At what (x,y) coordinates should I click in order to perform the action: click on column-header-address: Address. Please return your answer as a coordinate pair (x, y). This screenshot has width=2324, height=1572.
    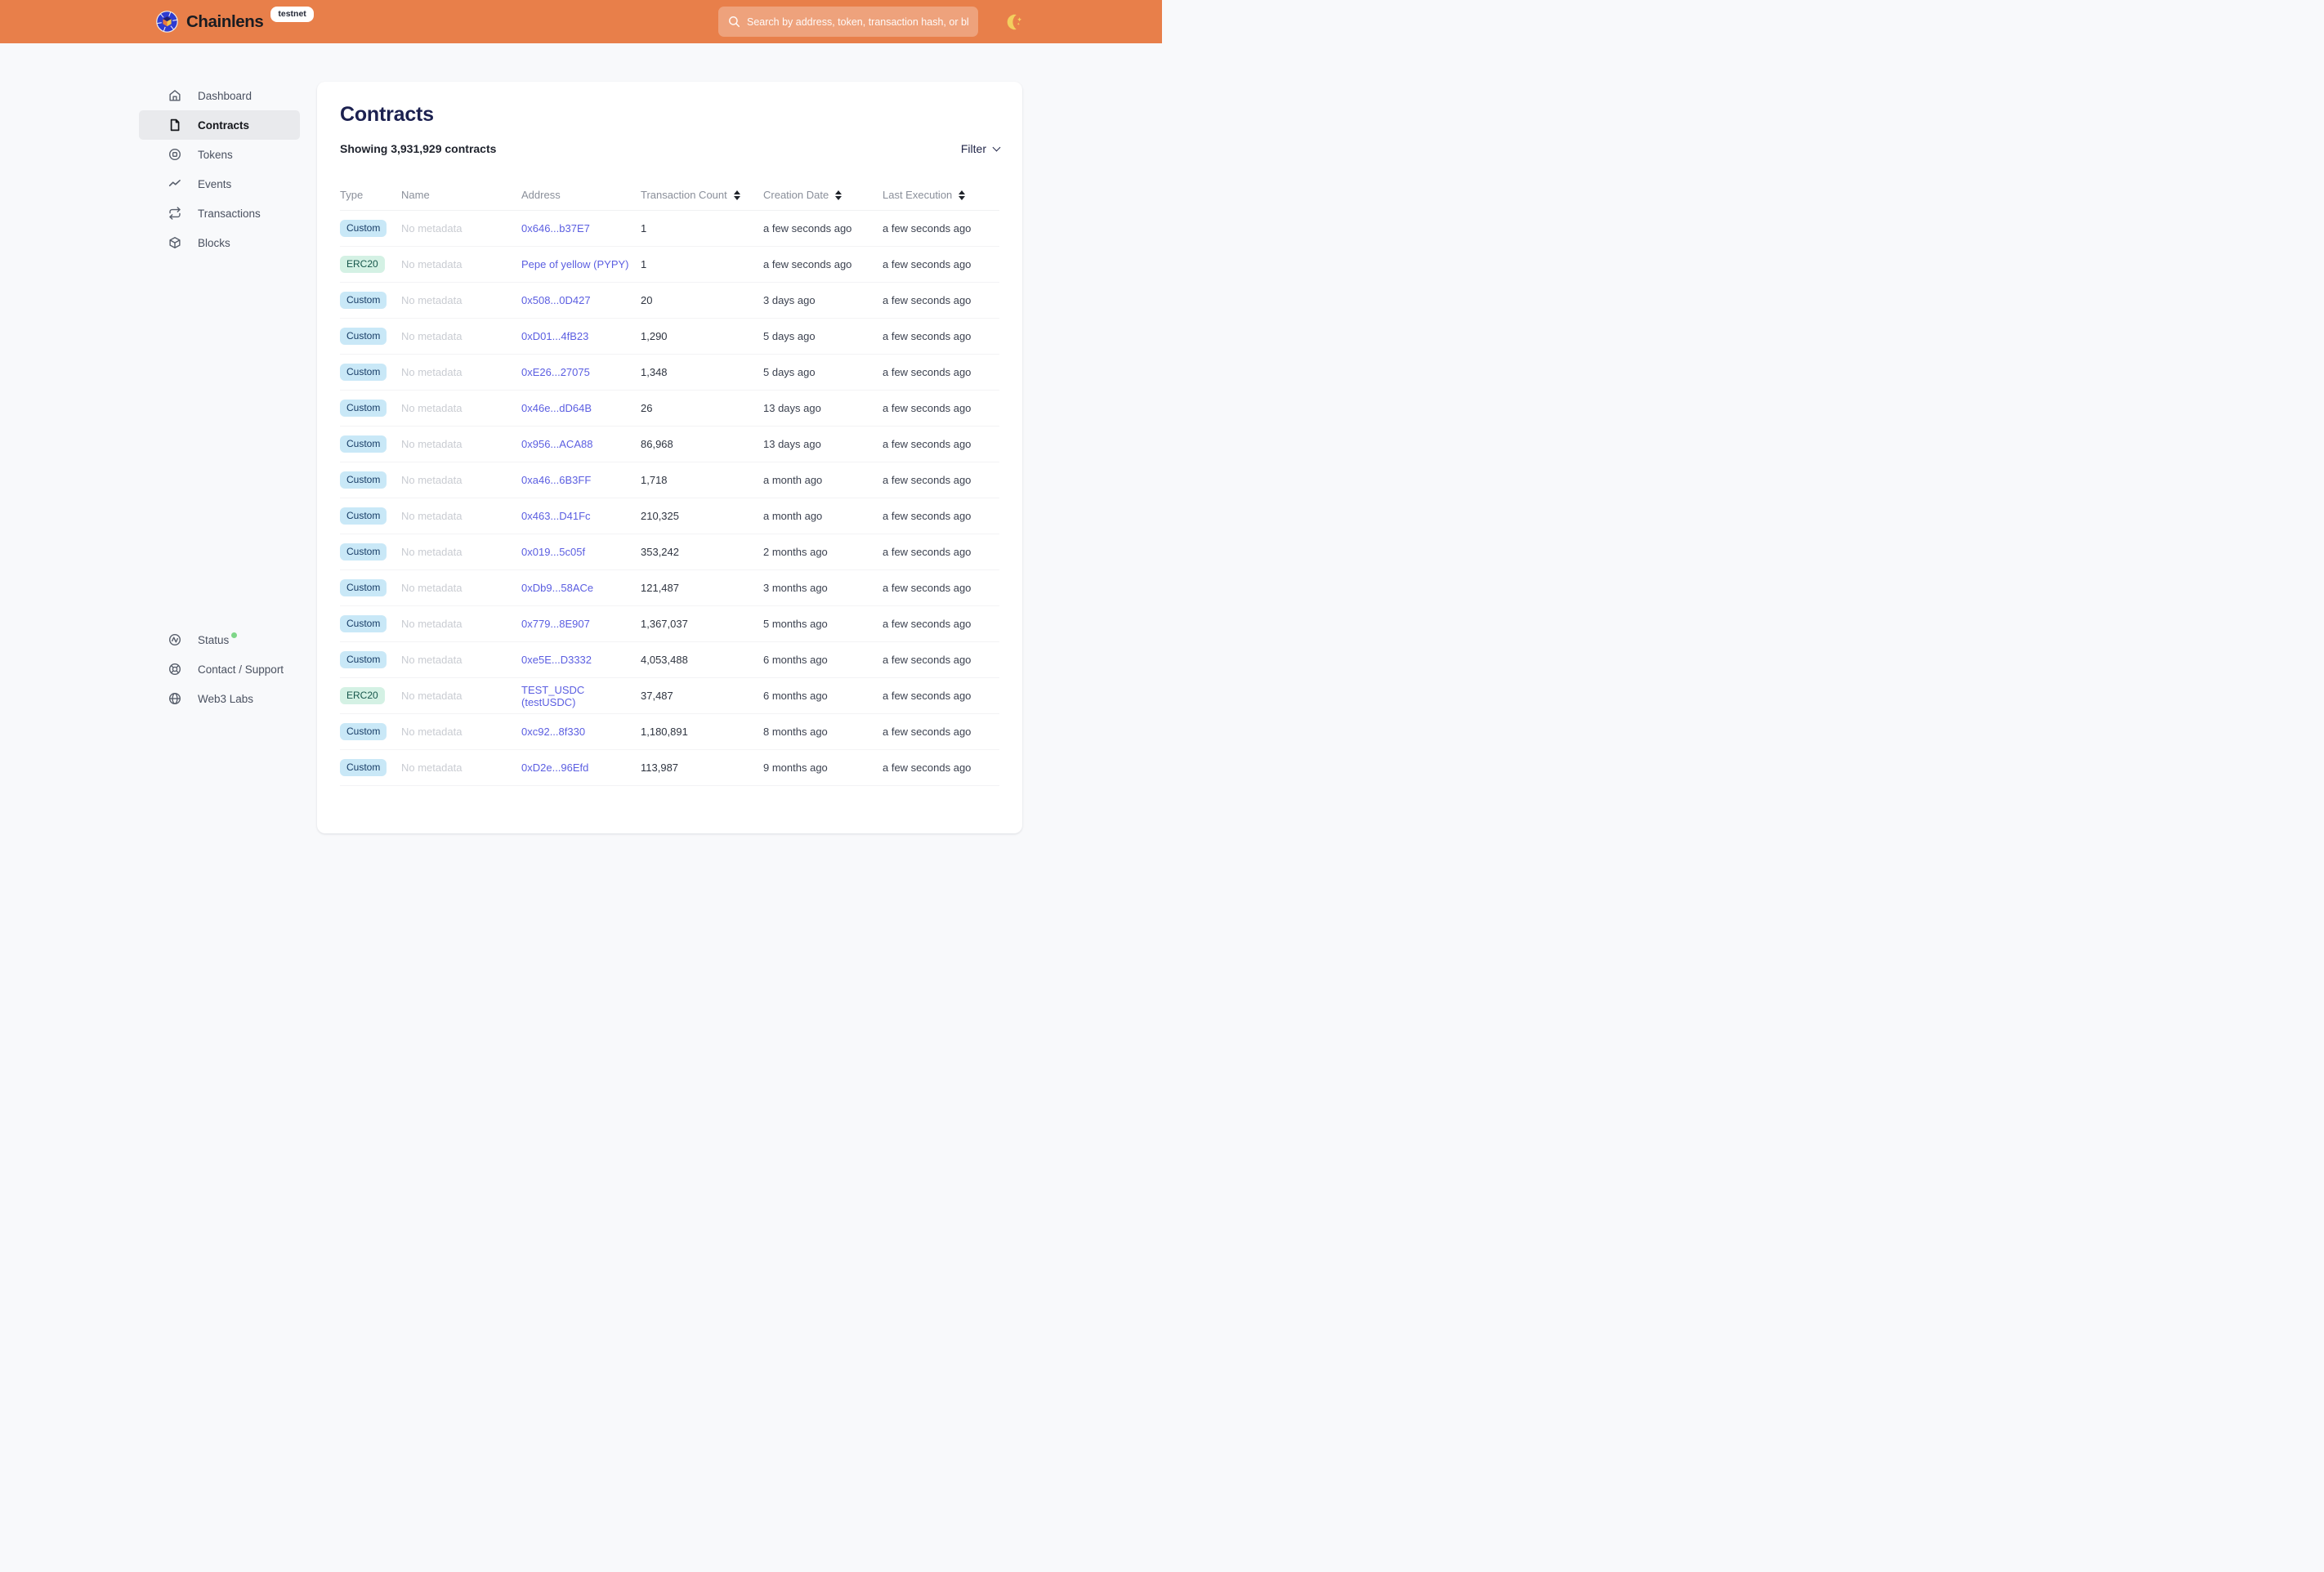
    Looking at the image, I should click on (581, 195).